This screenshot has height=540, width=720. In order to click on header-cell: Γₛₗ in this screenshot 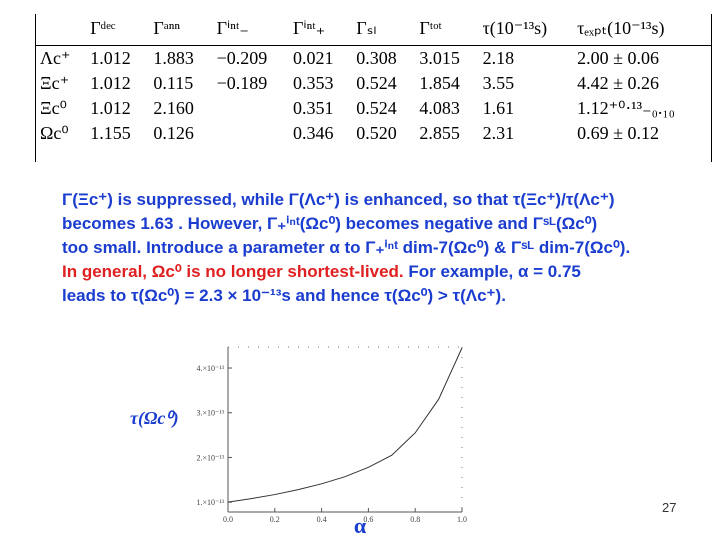, I will do `click(384, 30)`.